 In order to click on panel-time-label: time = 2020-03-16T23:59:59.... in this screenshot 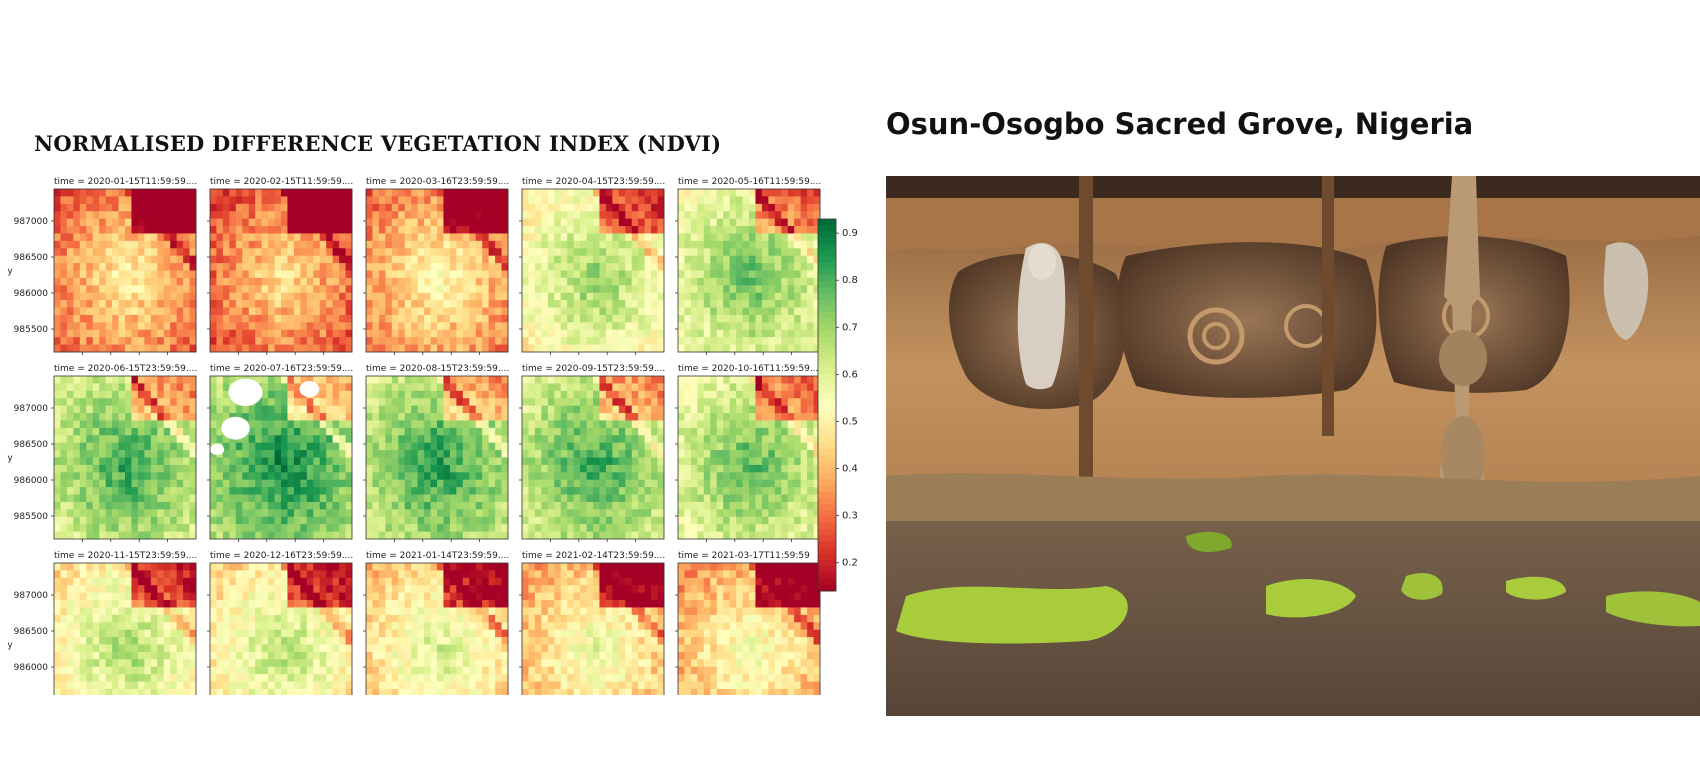, I will do `click(437, 182)`.